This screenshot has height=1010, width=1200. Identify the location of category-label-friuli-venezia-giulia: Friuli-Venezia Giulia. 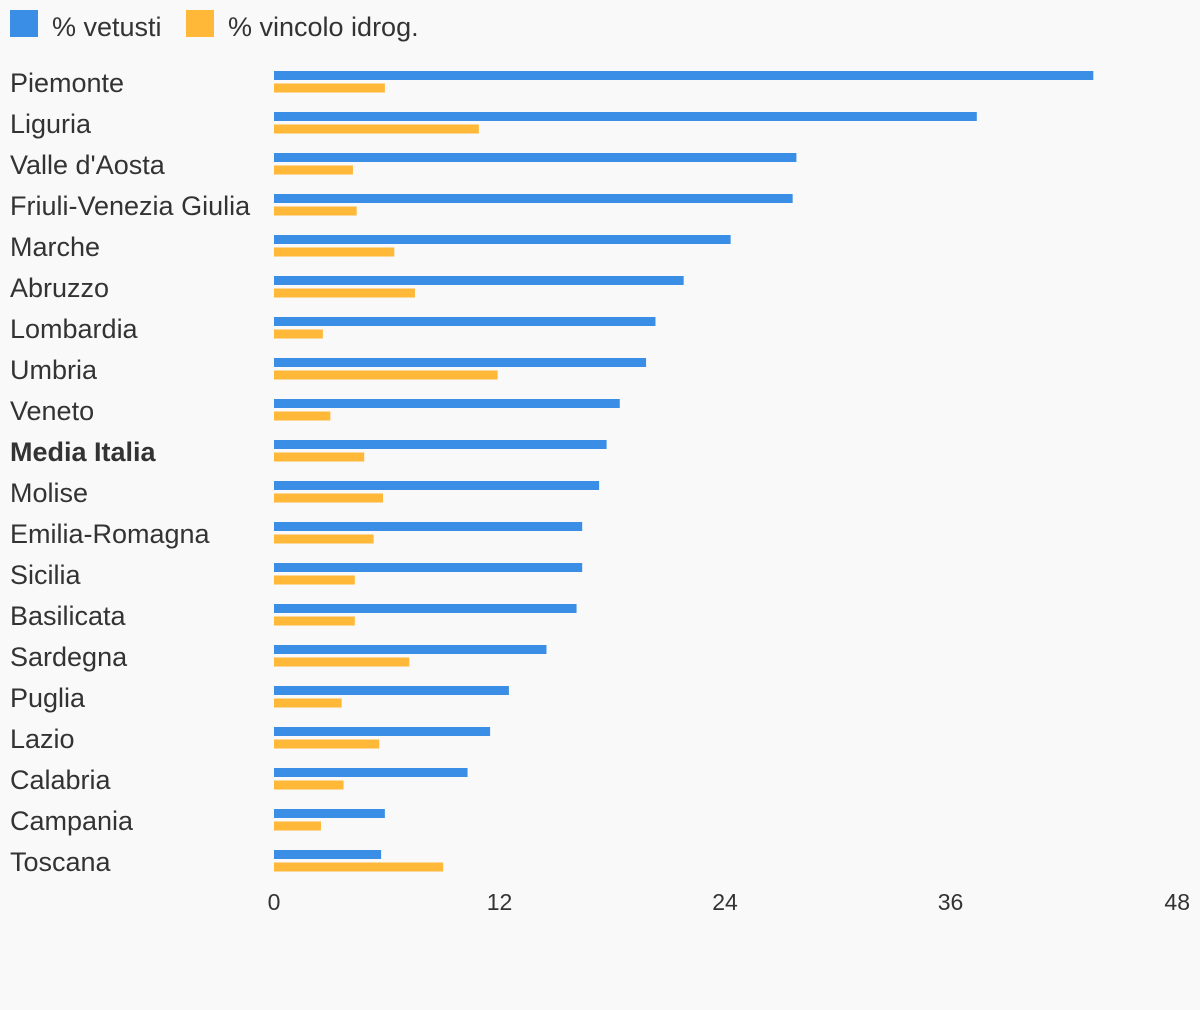
(130, 206).